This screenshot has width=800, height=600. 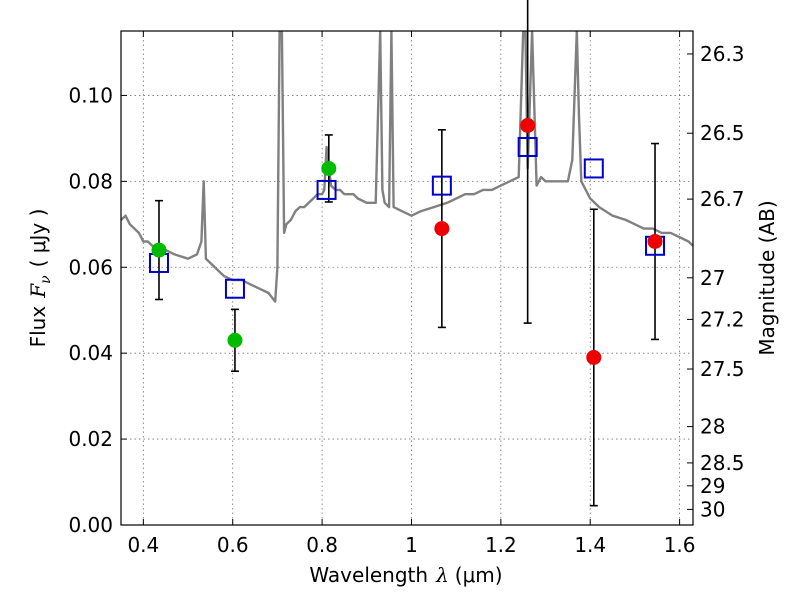 I want to click on y2-tick-label: 27.2, so click(x=722, y=319).